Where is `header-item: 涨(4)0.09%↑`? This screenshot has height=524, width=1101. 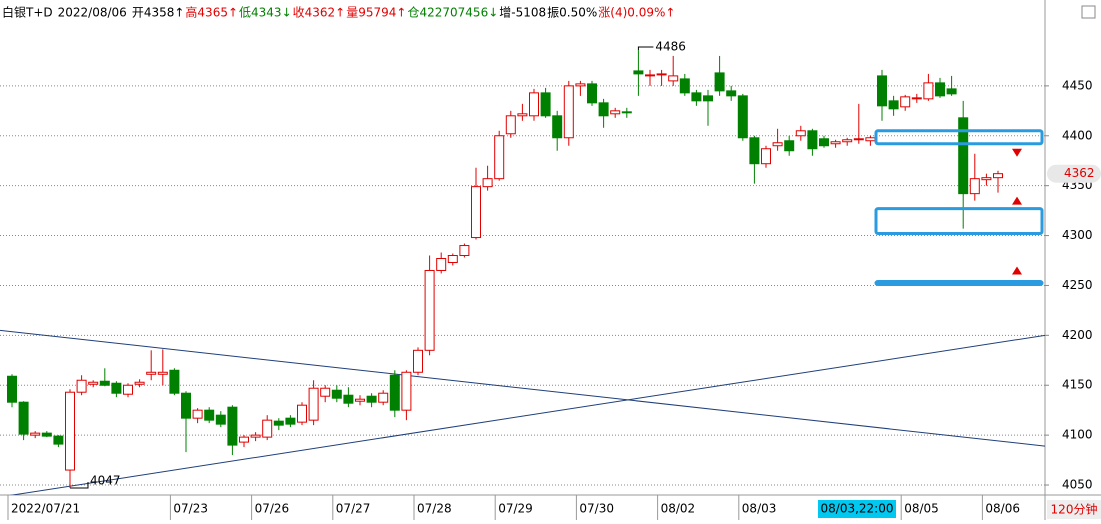 header-item: 涨(4)0.09%↑ is located at coordinates (636, 12).